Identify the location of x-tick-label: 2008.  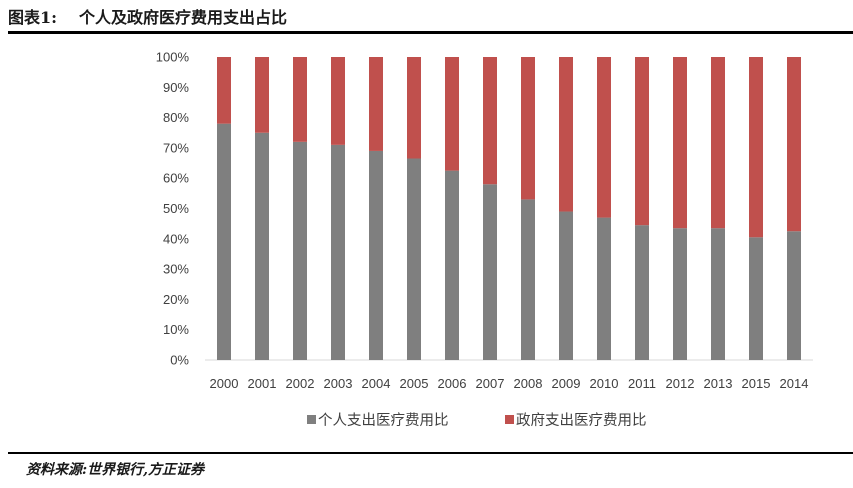
(528, 383).